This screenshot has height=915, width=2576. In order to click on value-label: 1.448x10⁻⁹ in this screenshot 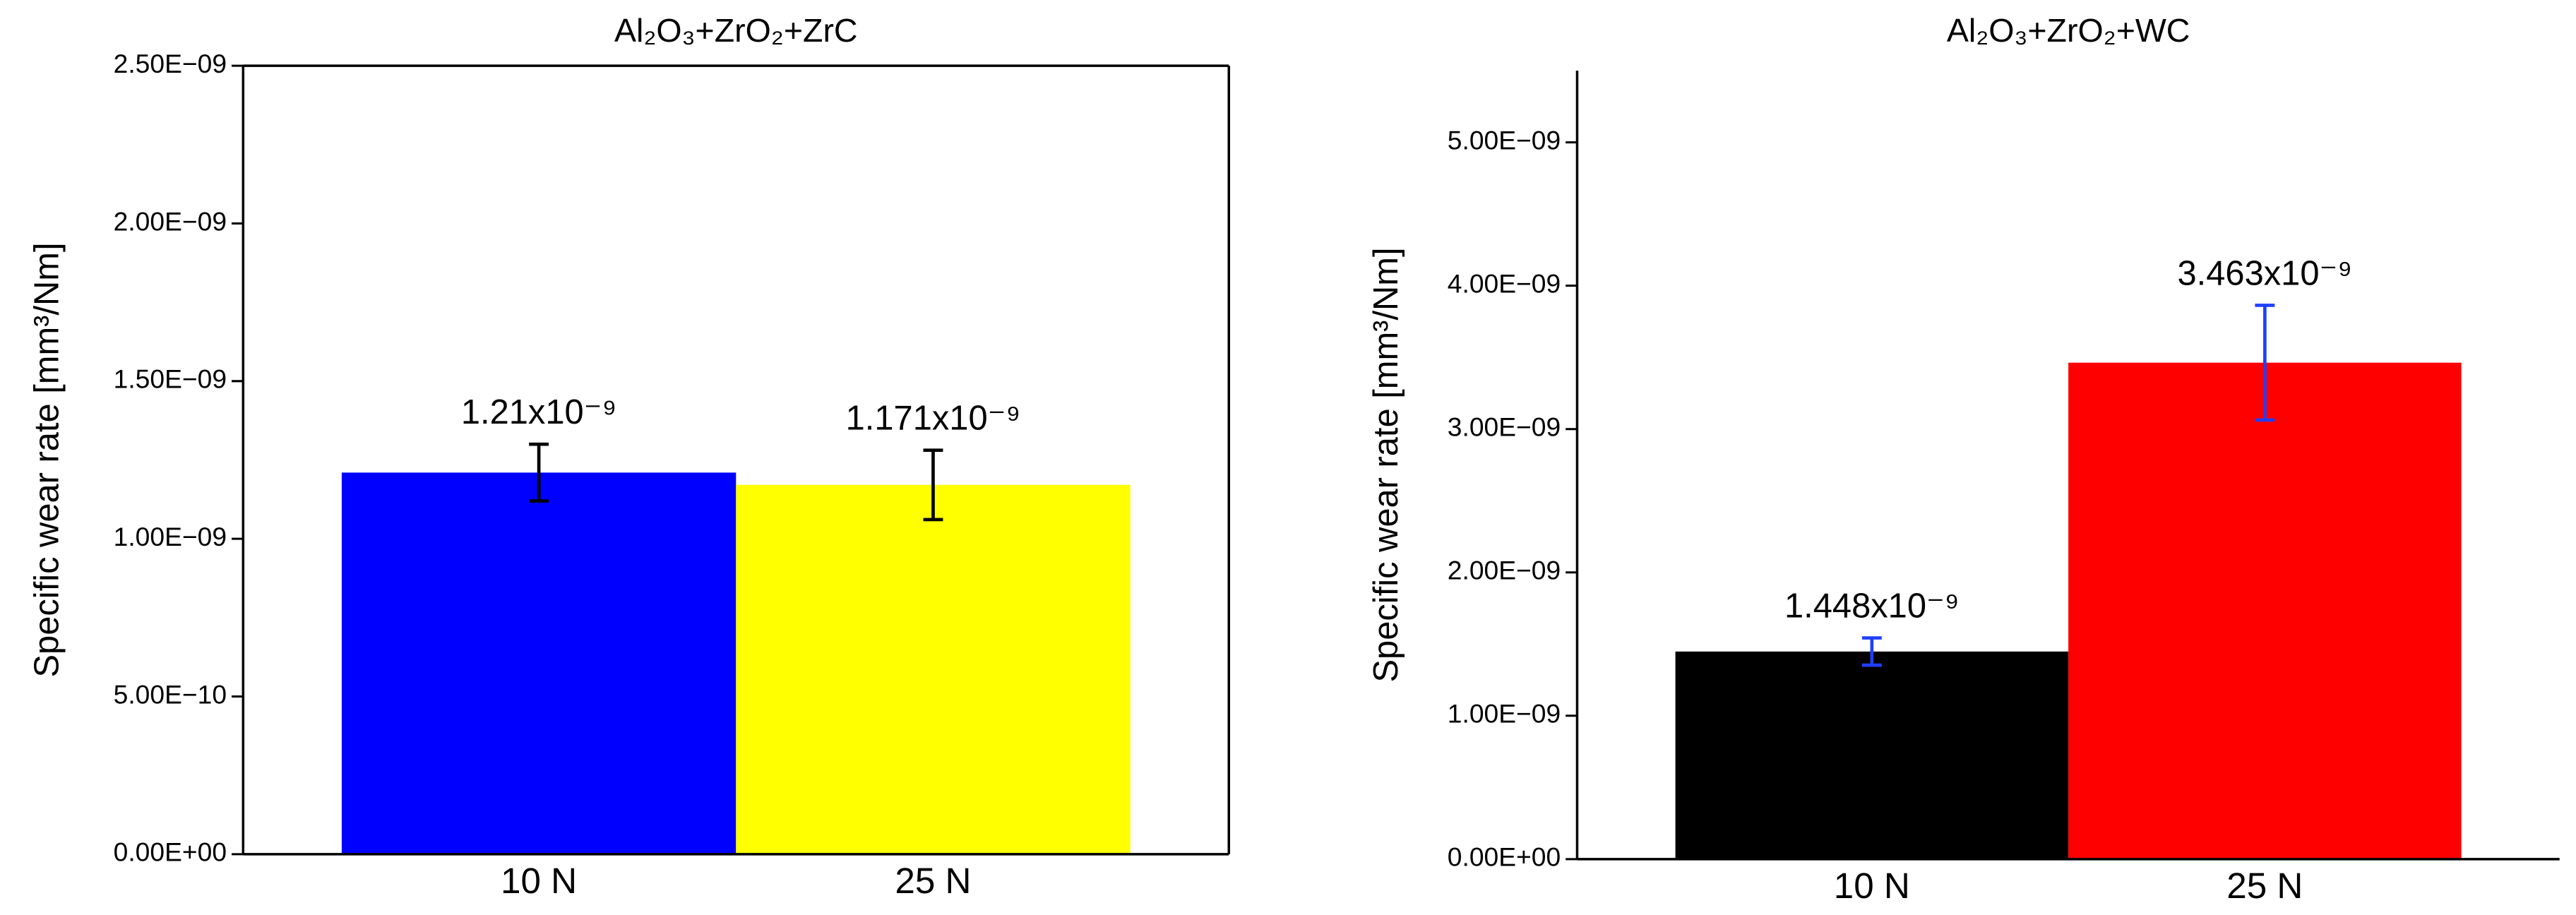, I will do `click(1872, 606)`.